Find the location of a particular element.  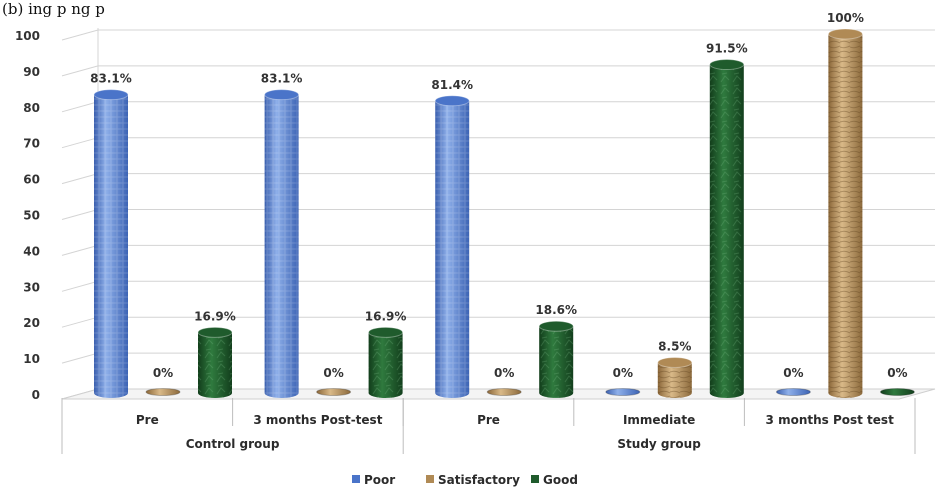

legend-label-good: Good is located at coordinates (560, 480).